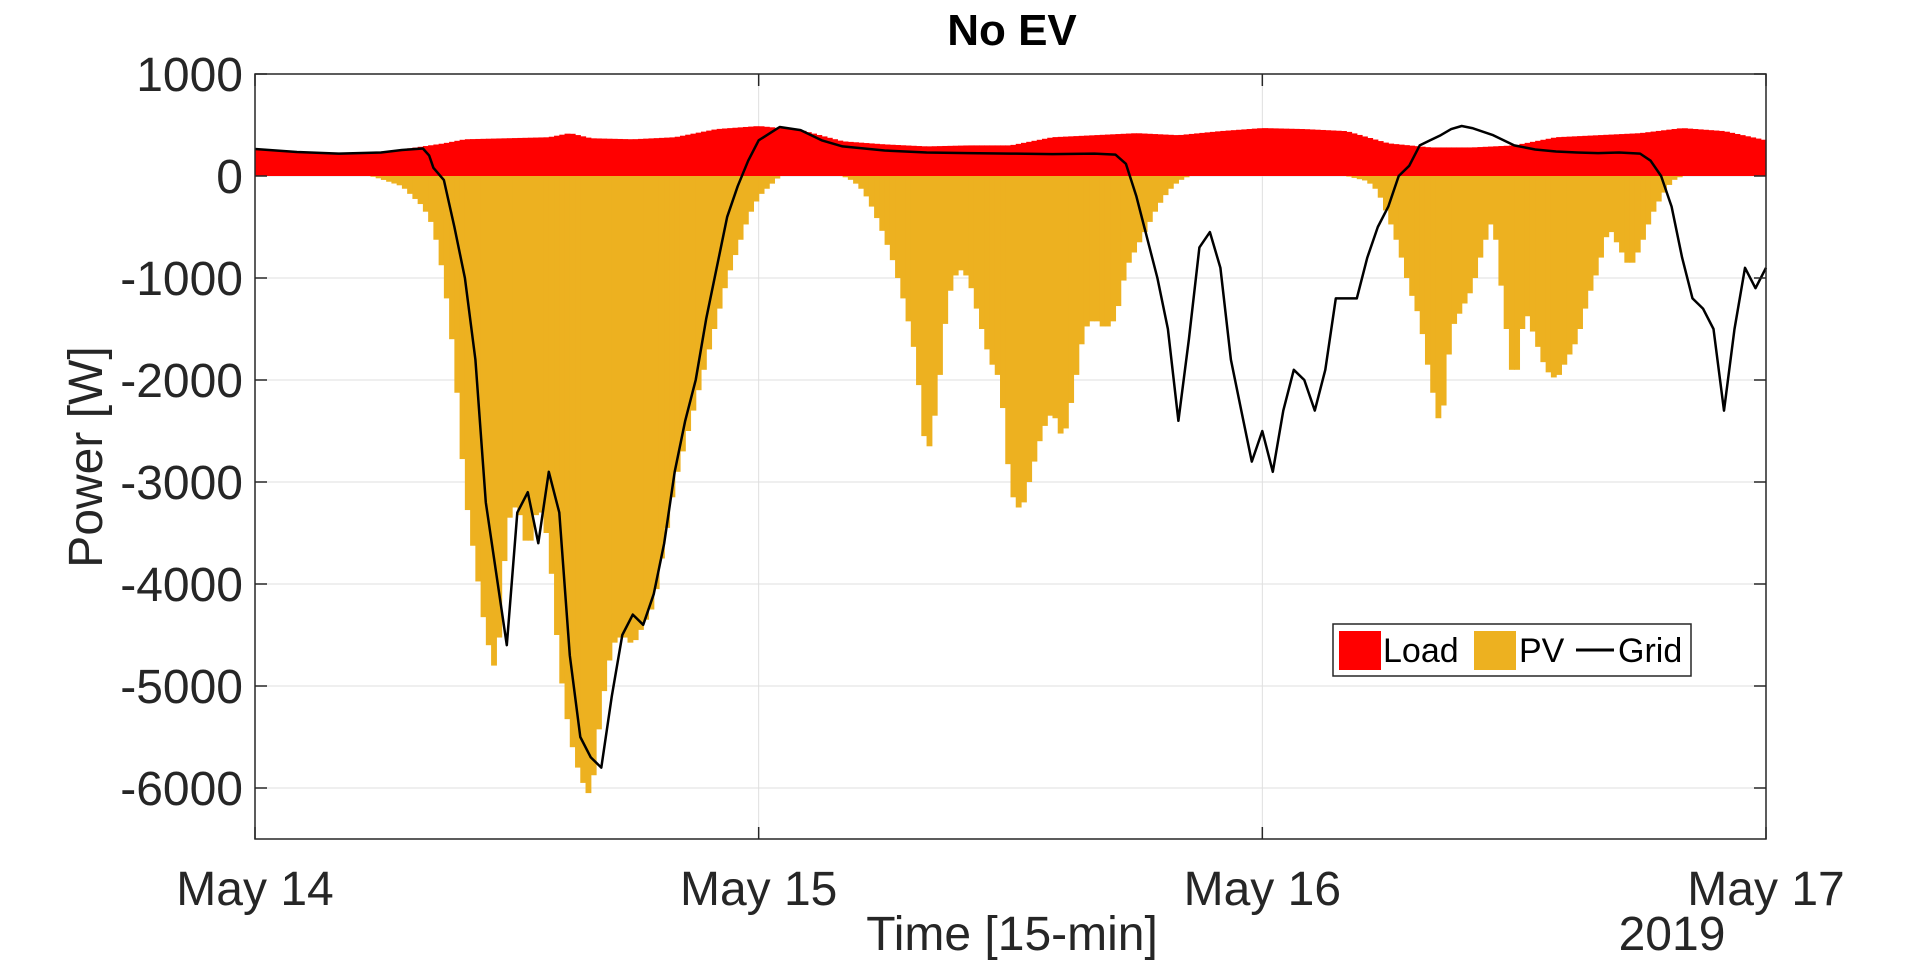 The image size is (1920, 963). I want to click on y-tick-label: -4000, so click(181, 585).